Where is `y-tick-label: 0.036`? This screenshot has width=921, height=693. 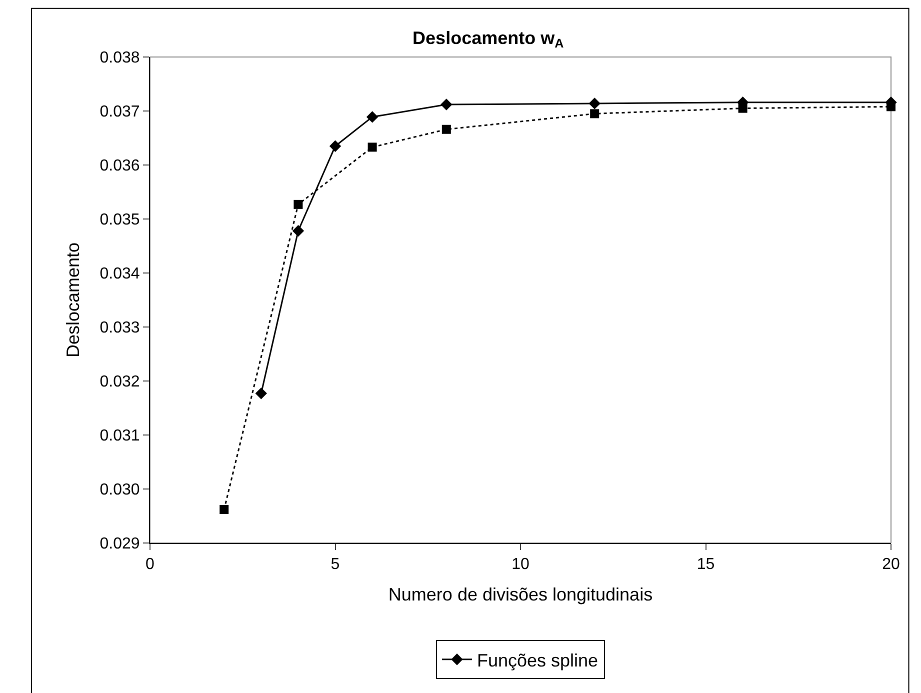 y-tick-label: 0.036 is located at coordinates (120, 166).